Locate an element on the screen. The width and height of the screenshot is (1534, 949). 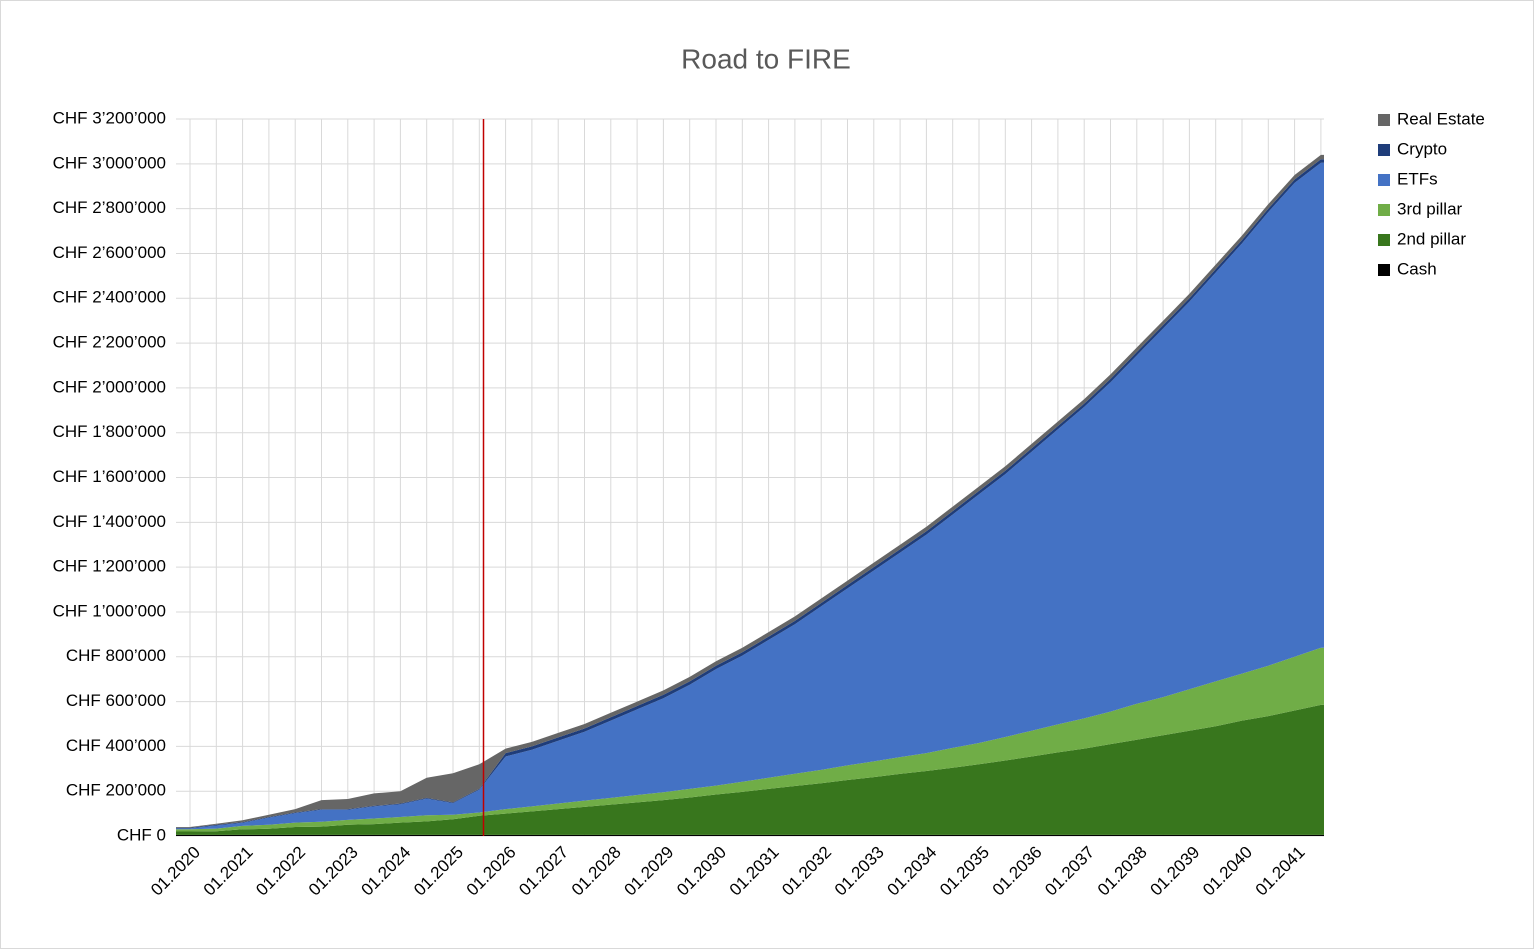
y-tick-label: CHF 2’000’000 is located at coordinates (109, 386).